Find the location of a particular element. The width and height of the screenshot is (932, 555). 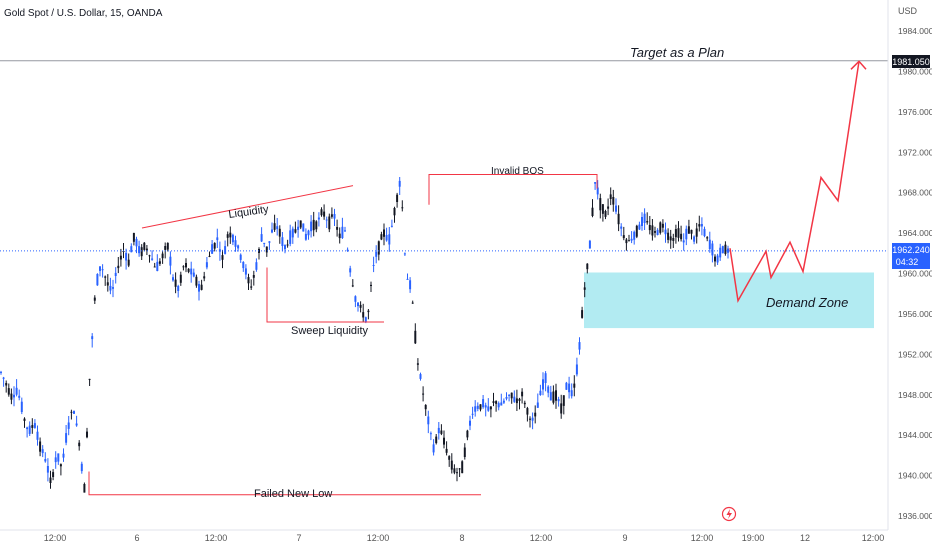

y-tick-label: 1972.000 is located at coordinates (915, 152).